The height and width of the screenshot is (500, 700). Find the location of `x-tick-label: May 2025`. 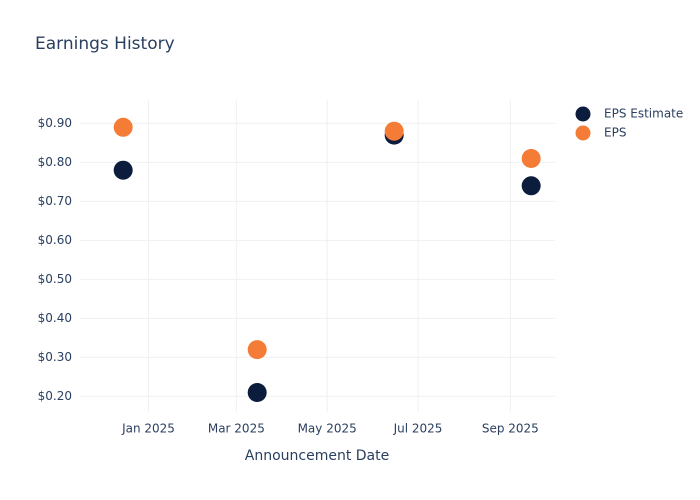

x-tick-label: May 2025 is located at coordinates (327, 429).